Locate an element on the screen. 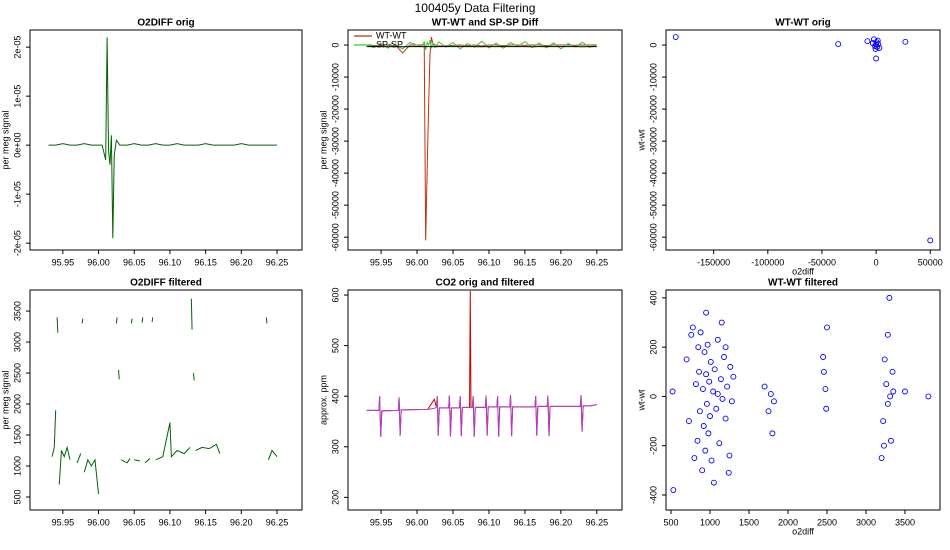 This screenshot has width=950, height=550. x-tick-label: 96.20 is located at coordinates (241, 262).